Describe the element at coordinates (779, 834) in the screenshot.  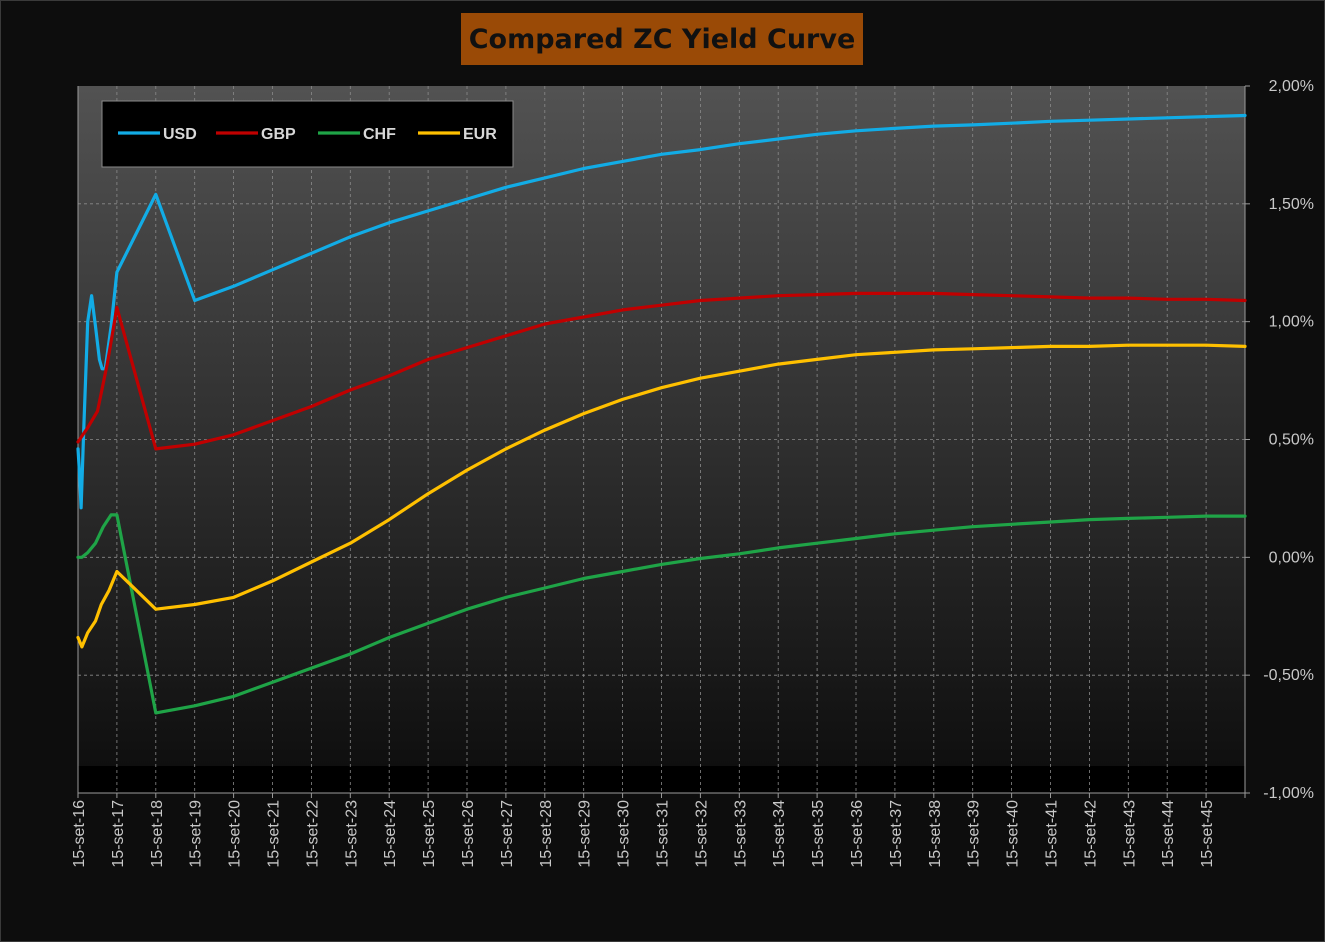
I see `x-tick-label: 15-set-34` at that location.